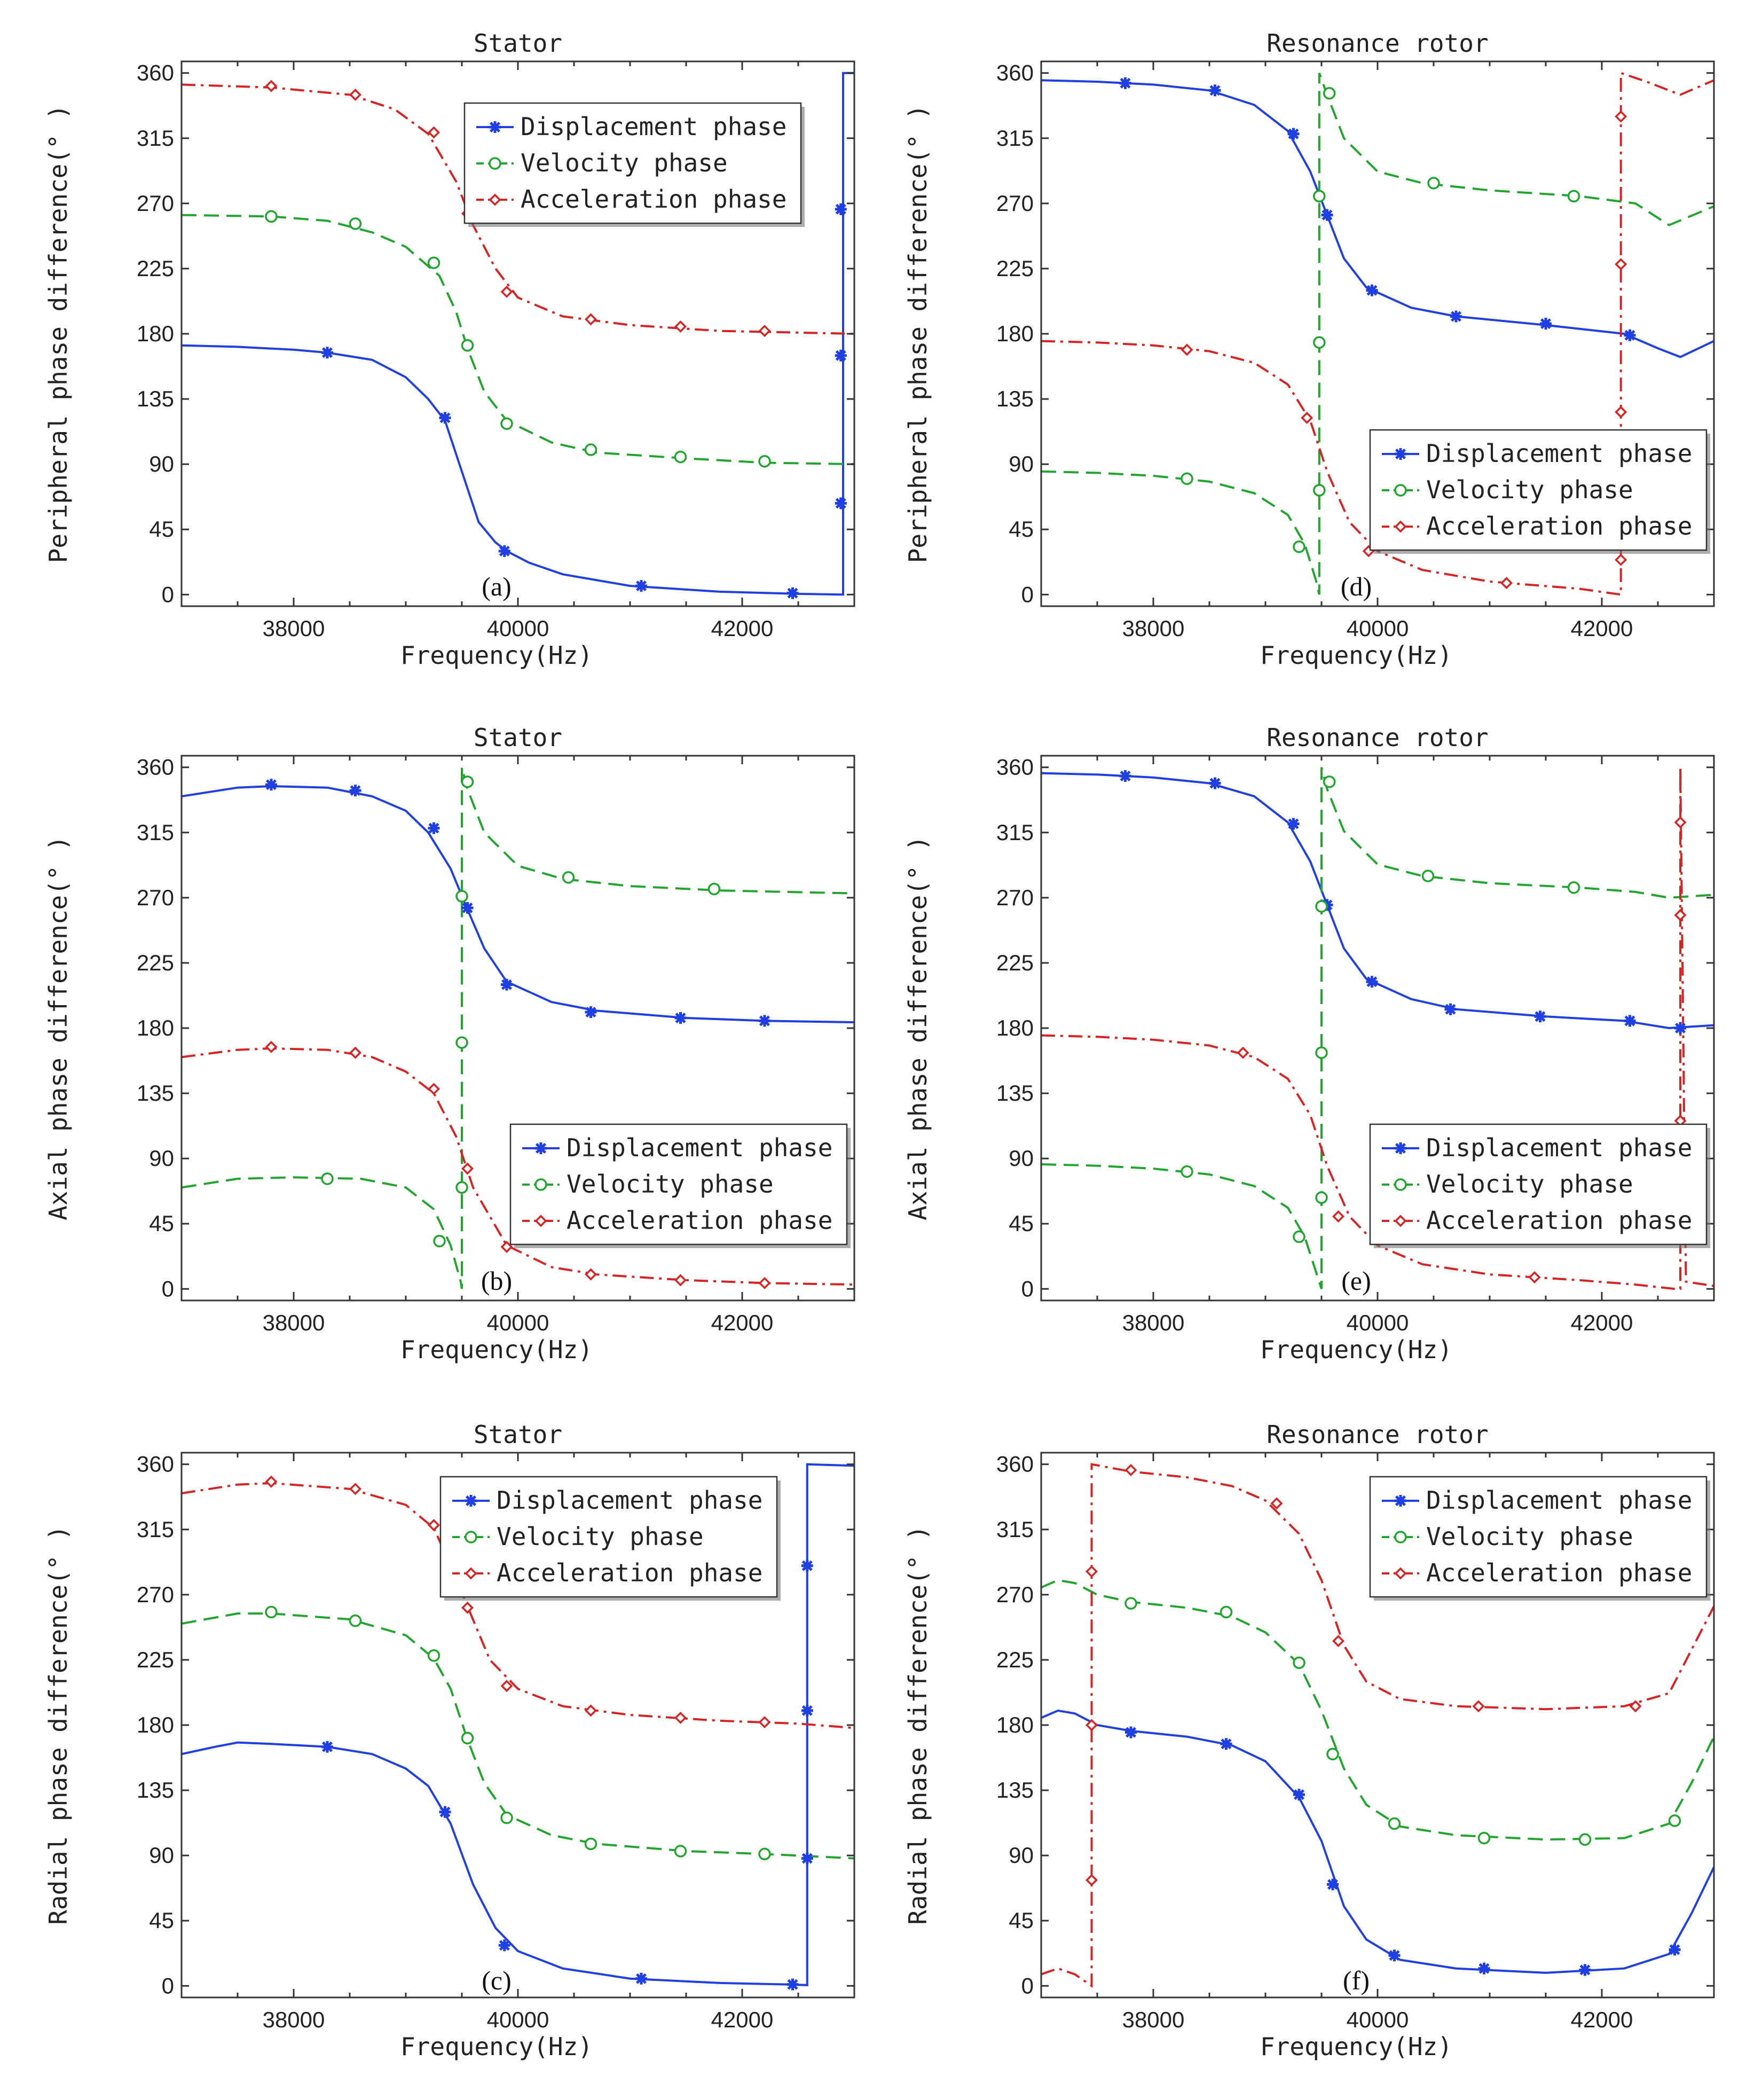 Image resolution: width=1762 pixels, height=2100 pixels. Describe the element at coordinates (497, 586) in the screenshot. I see `panel-caption: (a)` at that location.